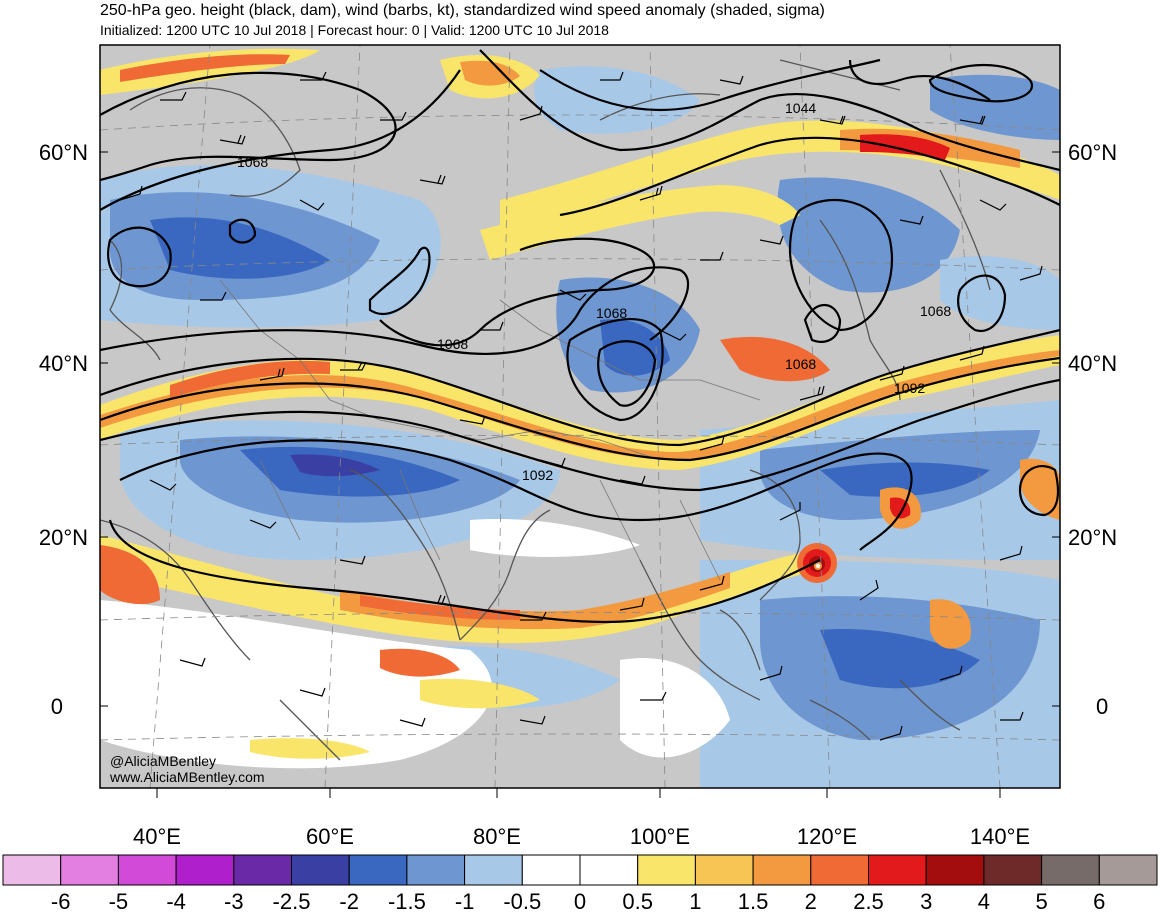 The image size is (1160, 913). I want to click on lat-label-20n-right: 20°N, so click(1092, 537).